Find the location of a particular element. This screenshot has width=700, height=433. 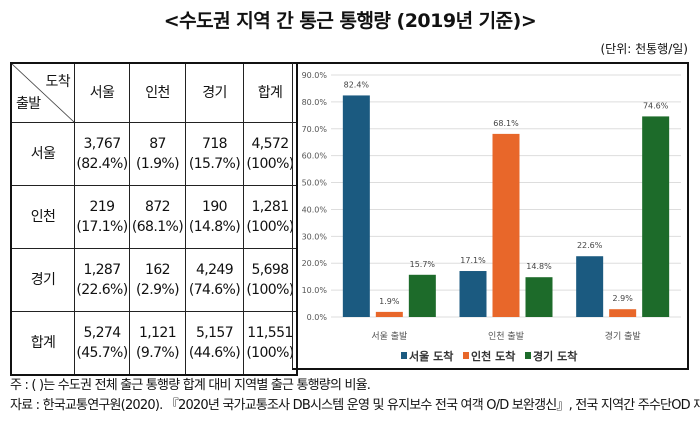

data-label: 15.7% is located at coordinates (423, 264).